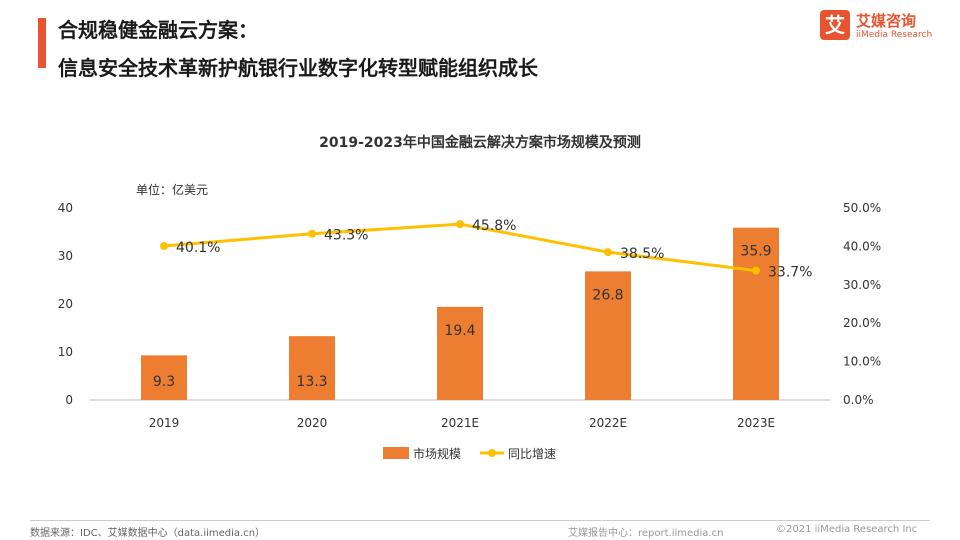  Describe the element at coordinates (164, 423) in the screenshot. I see `x-tick-label: 2019` at that location.